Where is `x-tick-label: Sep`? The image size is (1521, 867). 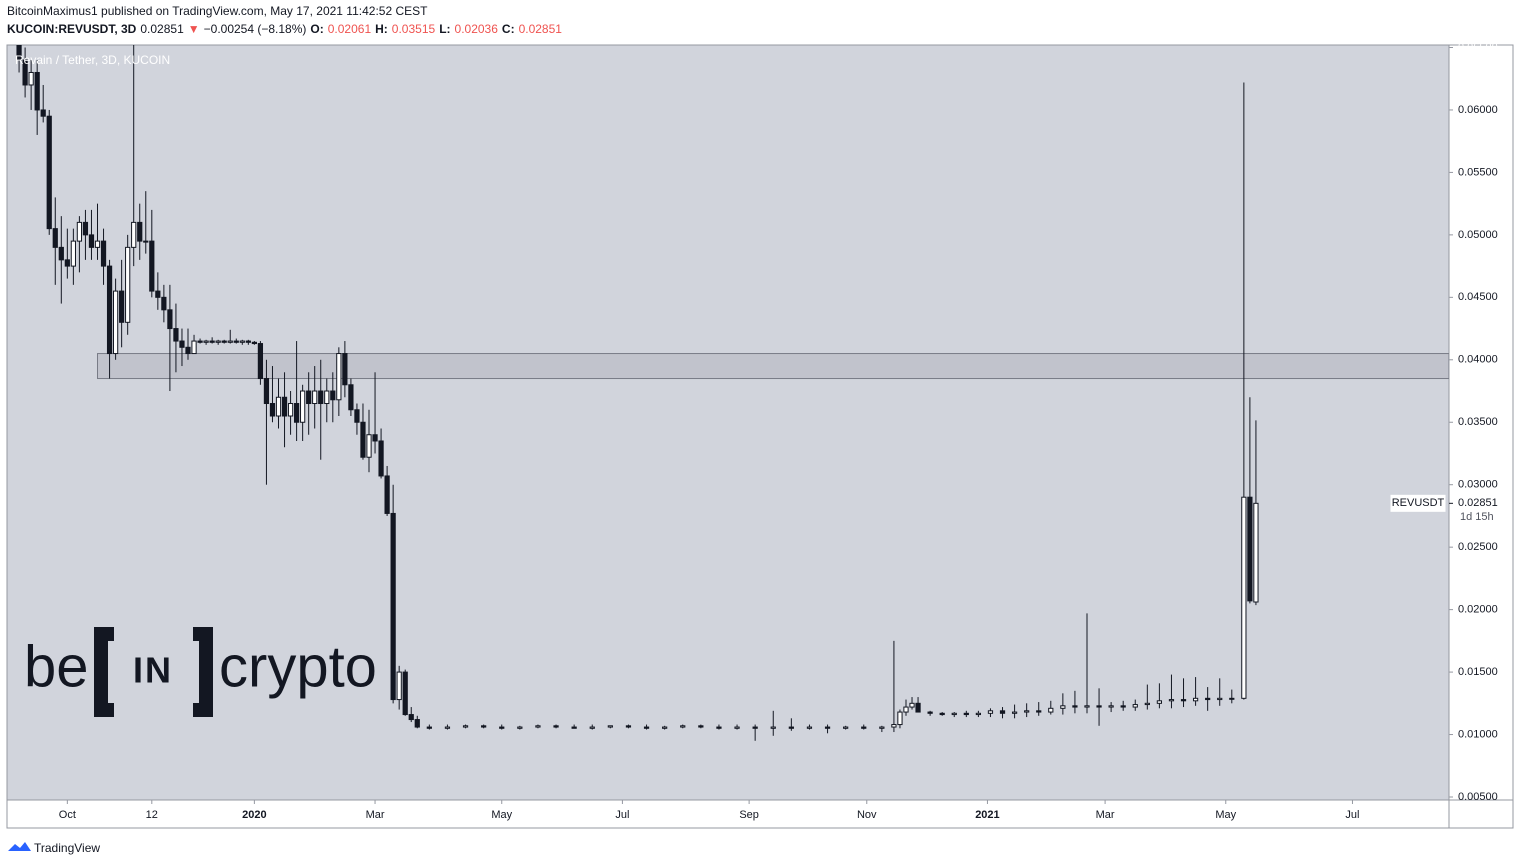
x-tick-label: Sep is located at coordinates (749, 815).